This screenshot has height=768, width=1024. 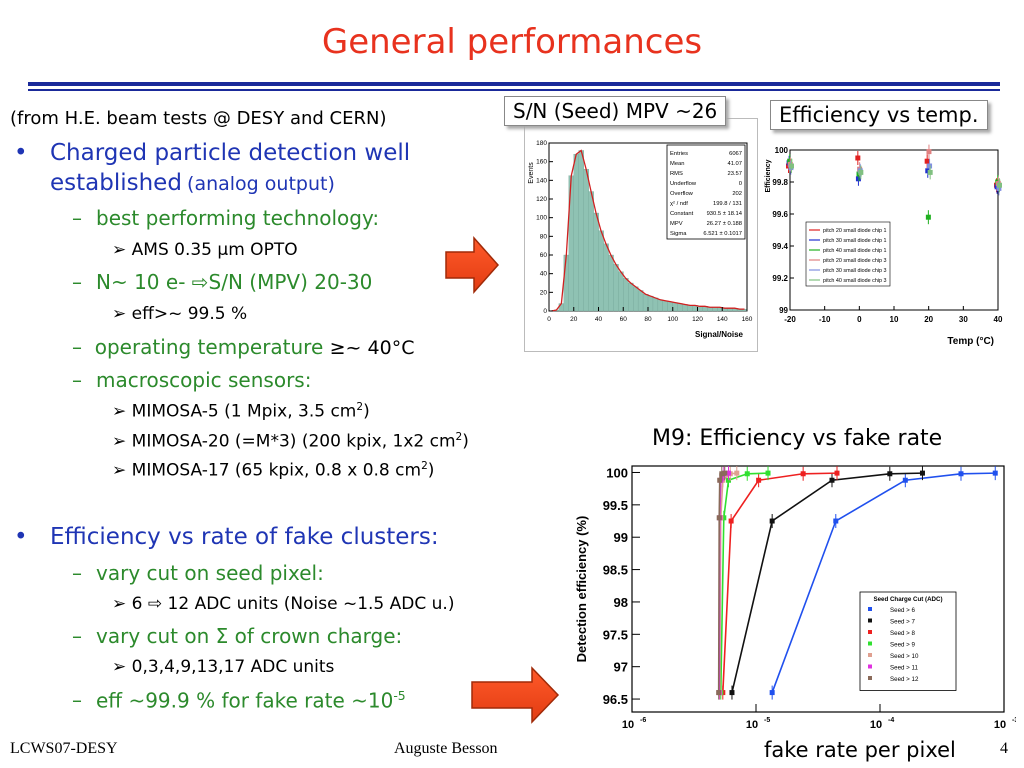 I want to click on x-tick-label: -20, so click(x=790, y=319).